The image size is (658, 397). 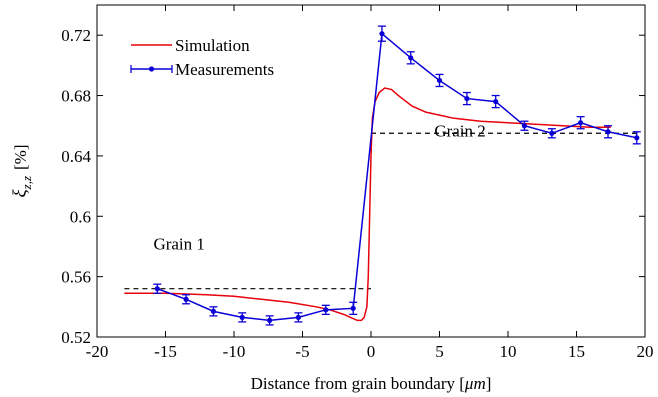 What do you see at coordinates (576, 351) in the screenshot?
I see `x-tick-label: 15` at bounding box center [576, 351].